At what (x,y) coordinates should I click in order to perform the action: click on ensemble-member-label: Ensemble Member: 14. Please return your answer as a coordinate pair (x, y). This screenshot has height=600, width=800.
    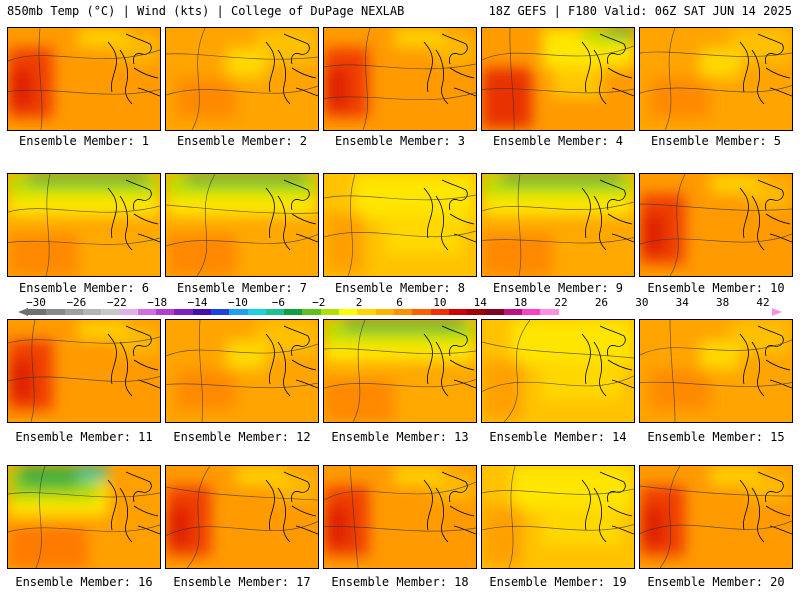
    Looking at the image, I should click on (558, 437).